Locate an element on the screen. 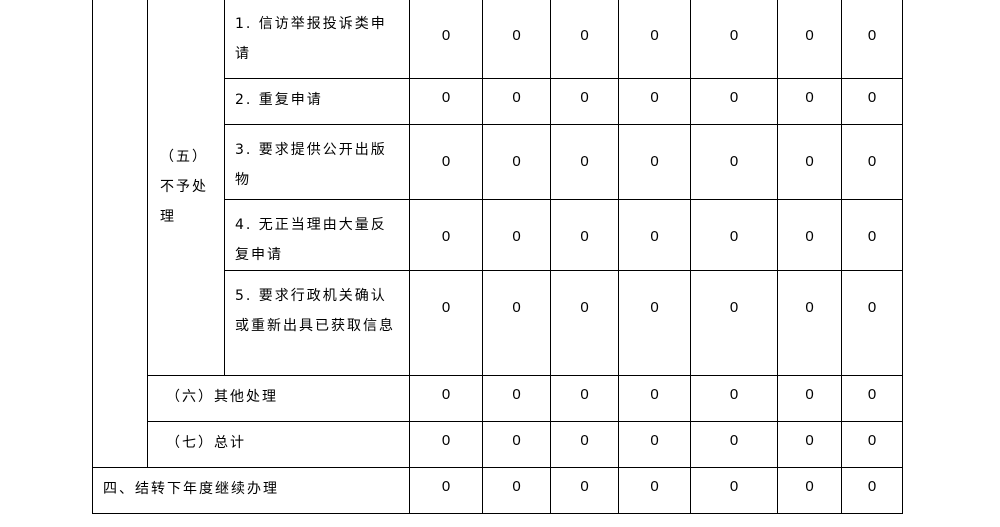 This screenshot has width=1000, height=527. item-label: 3. 要求提供公开出版物 is located at coordinates (317, 162).